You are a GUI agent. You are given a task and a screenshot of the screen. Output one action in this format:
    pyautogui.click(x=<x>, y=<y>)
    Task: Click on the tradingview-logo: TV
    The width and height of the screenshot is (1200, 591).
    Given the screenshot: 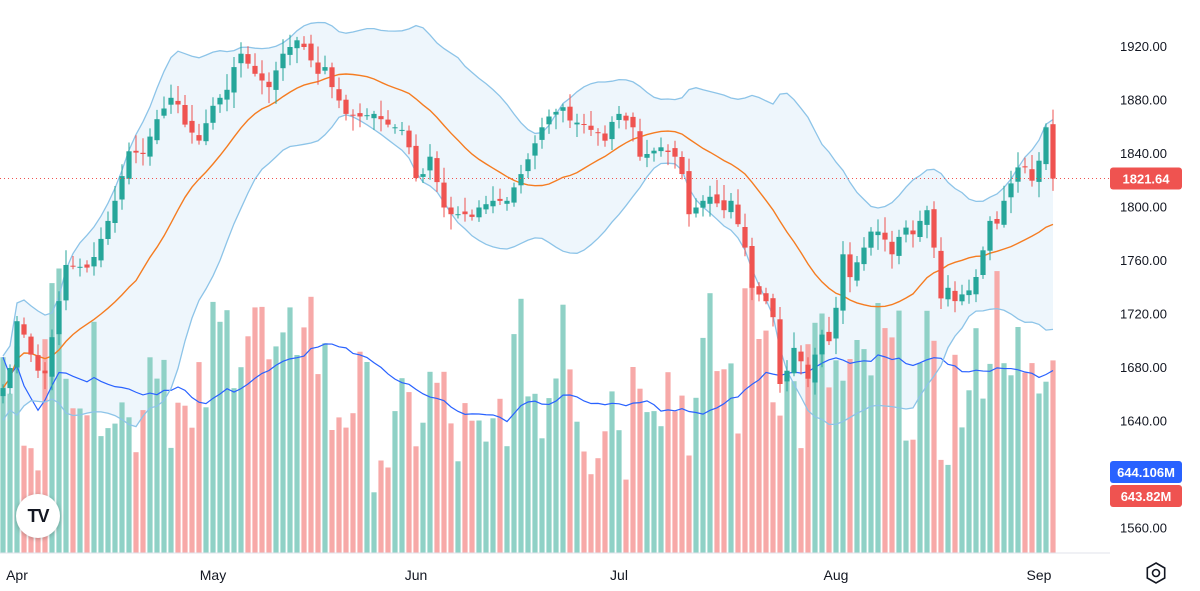 What is the action you would take?
    pyautogui.click(x=38, y=516)
    